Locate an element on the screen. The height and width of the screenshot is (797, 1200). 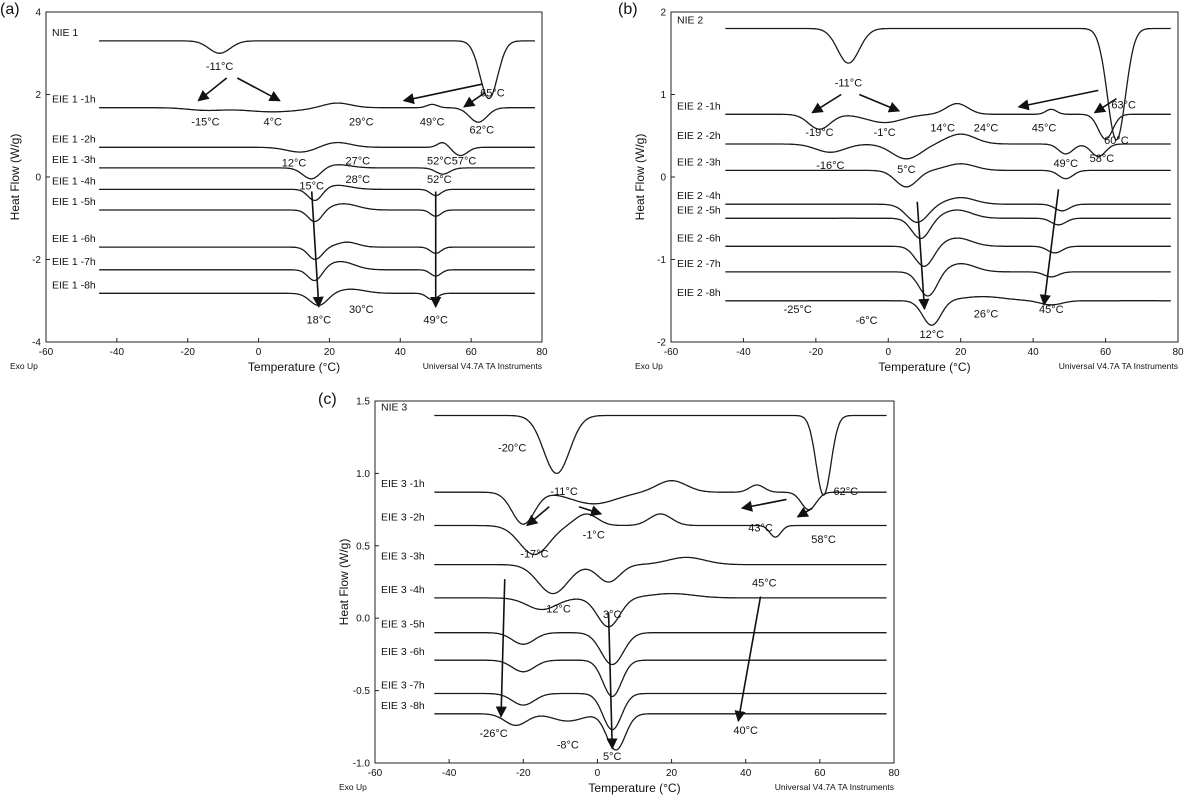
temperature-annotation: 58°C is located at coordinates (823, 540).